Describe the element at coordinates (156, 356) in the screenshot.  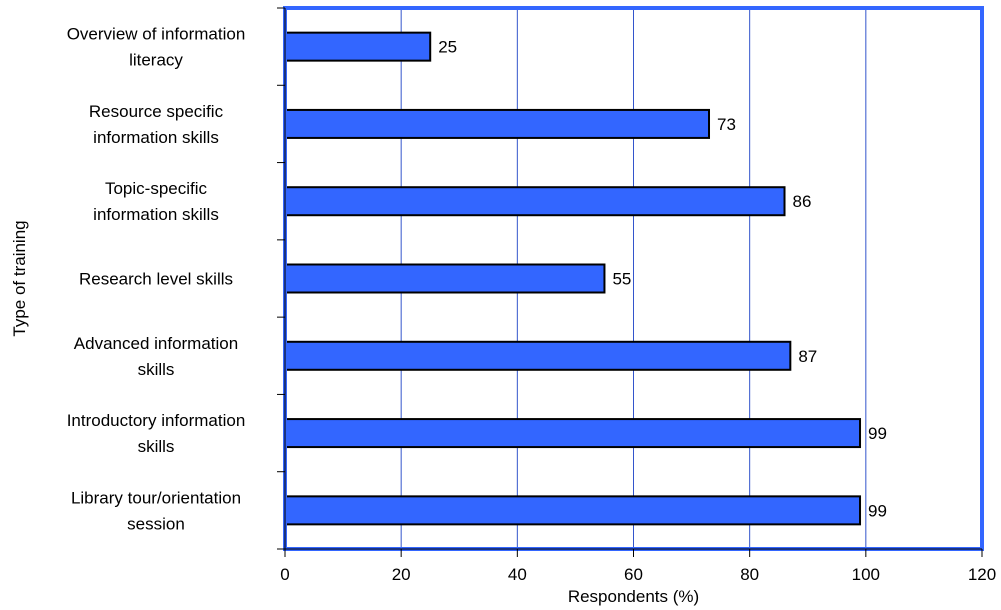
I see `category-label: Advanced information skills` at that location.